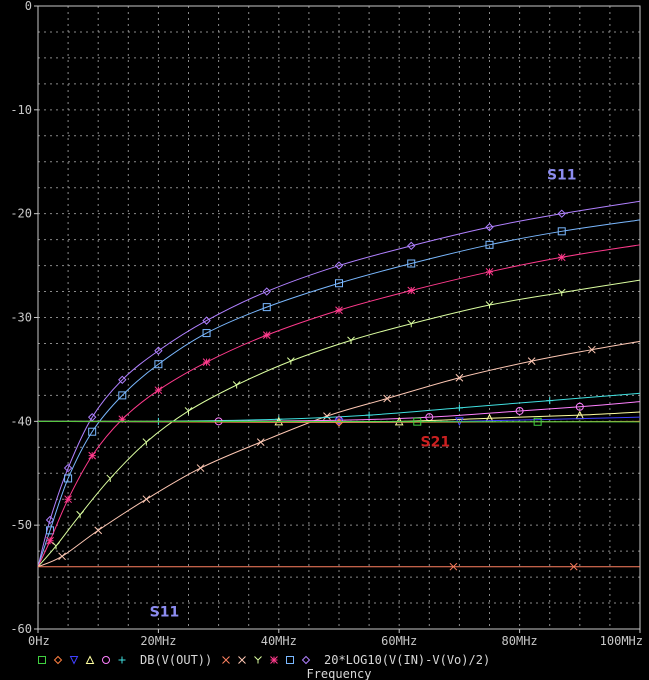  Describe the element at coordinates (21, 629) in the screenshot. I see `y-tick-label: -60` at that location.